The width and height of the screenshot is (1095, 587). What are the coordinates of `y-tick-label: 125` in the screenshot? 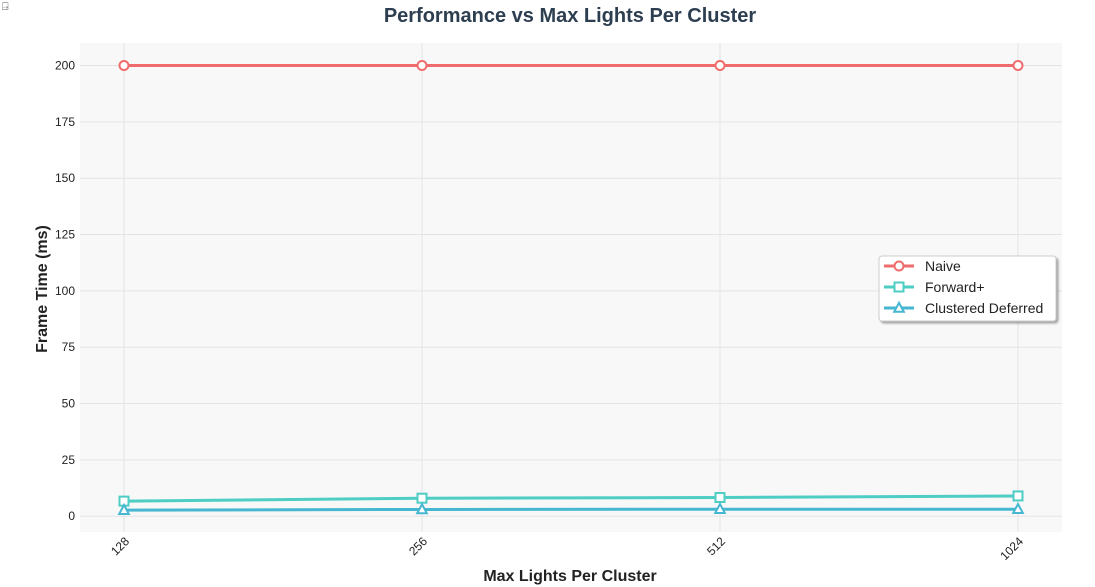 It's located at (65, 235).